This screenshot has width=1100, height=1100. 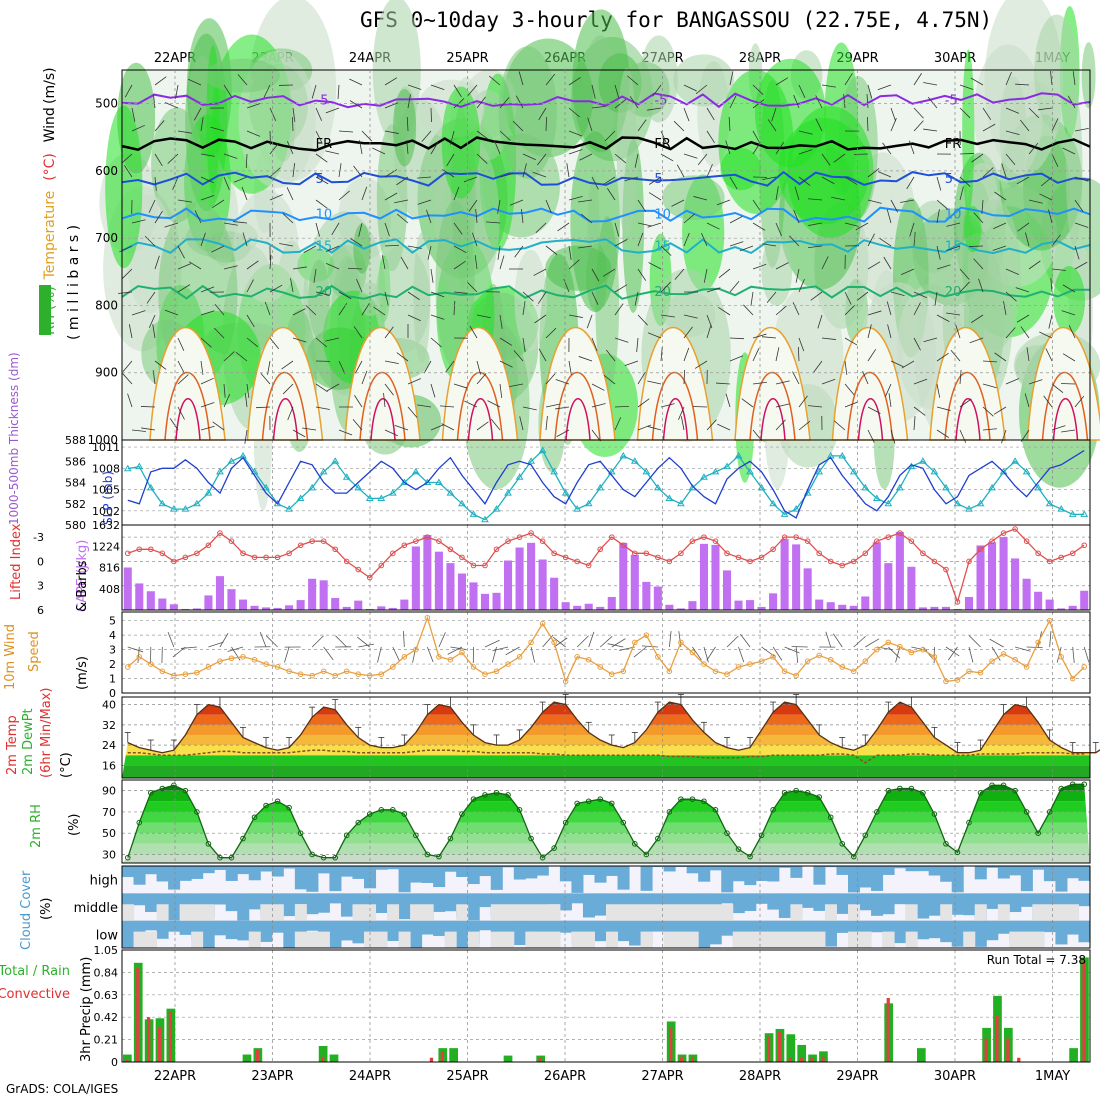 I want to click on isotherm-label: 5, so click(x=658, y=179).